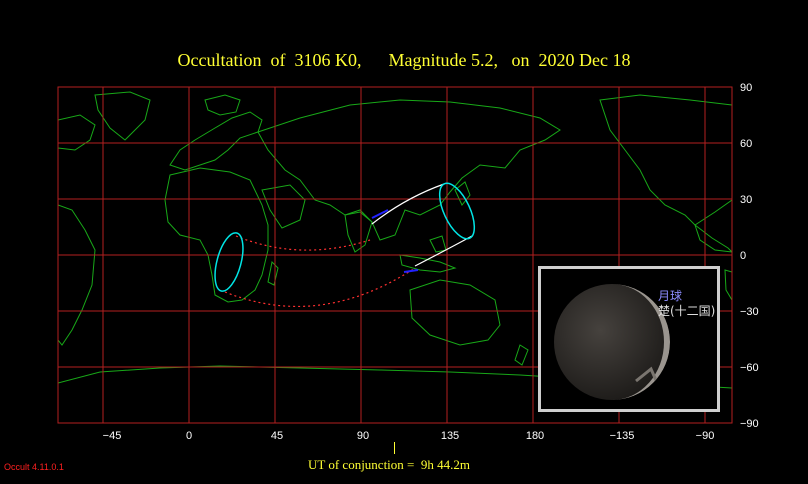 The image size is (808, 484). Describe the element at coordinates (749, 312) in the screenshot. I see `lat-tick-minus30: −30` at that location.